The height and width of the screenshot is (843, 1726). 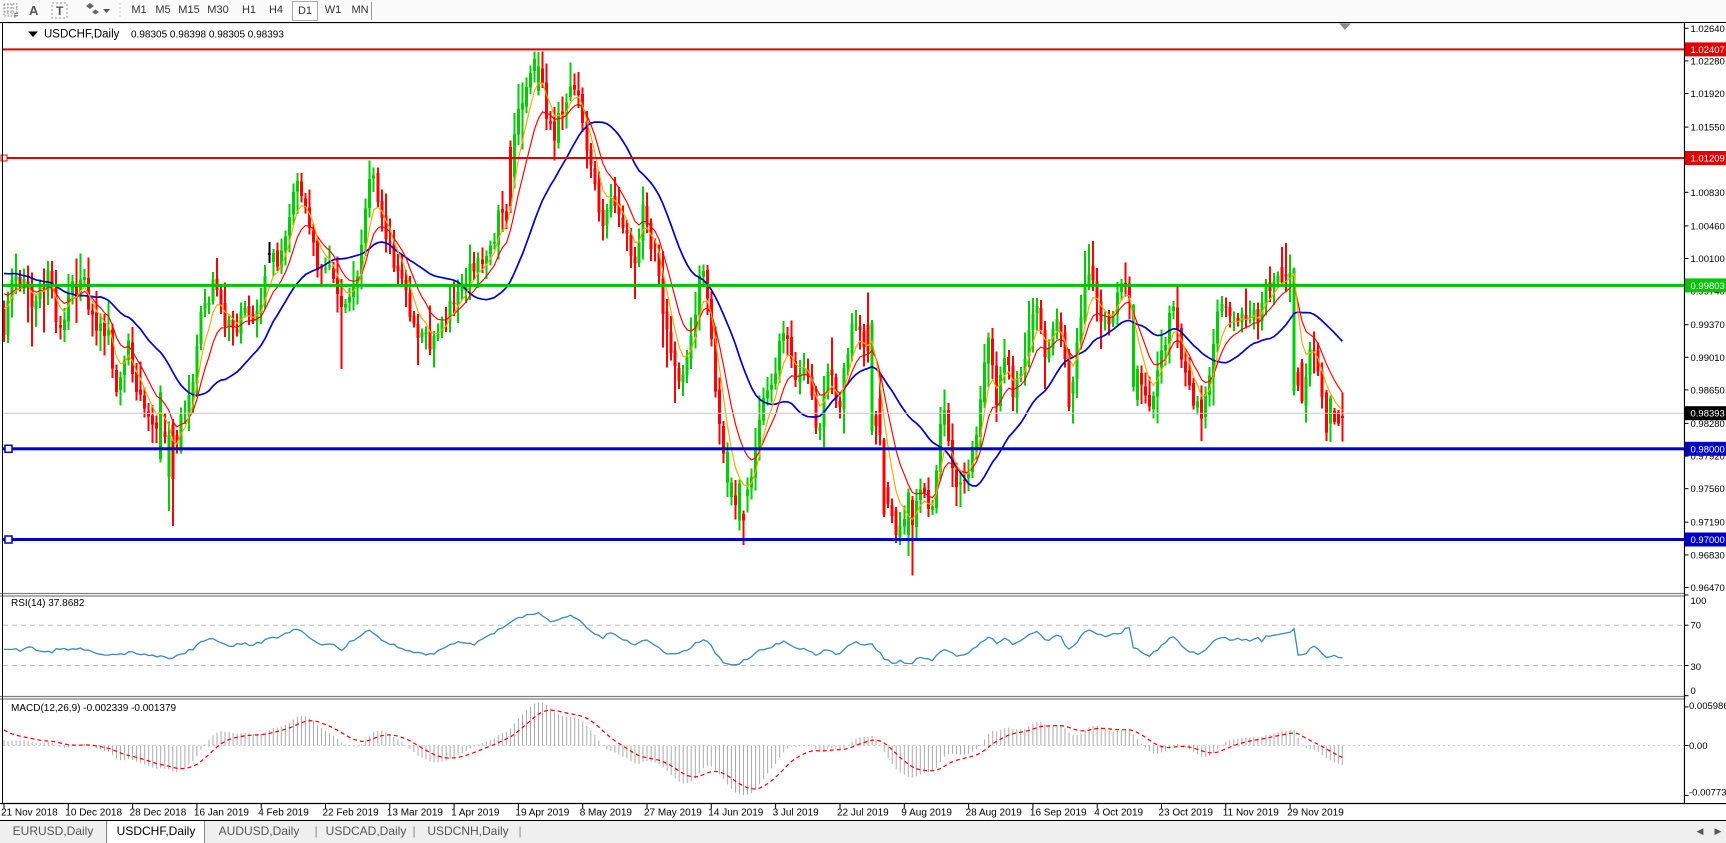 I want to click on svg-text: 70, so click(x=1696, y=626).